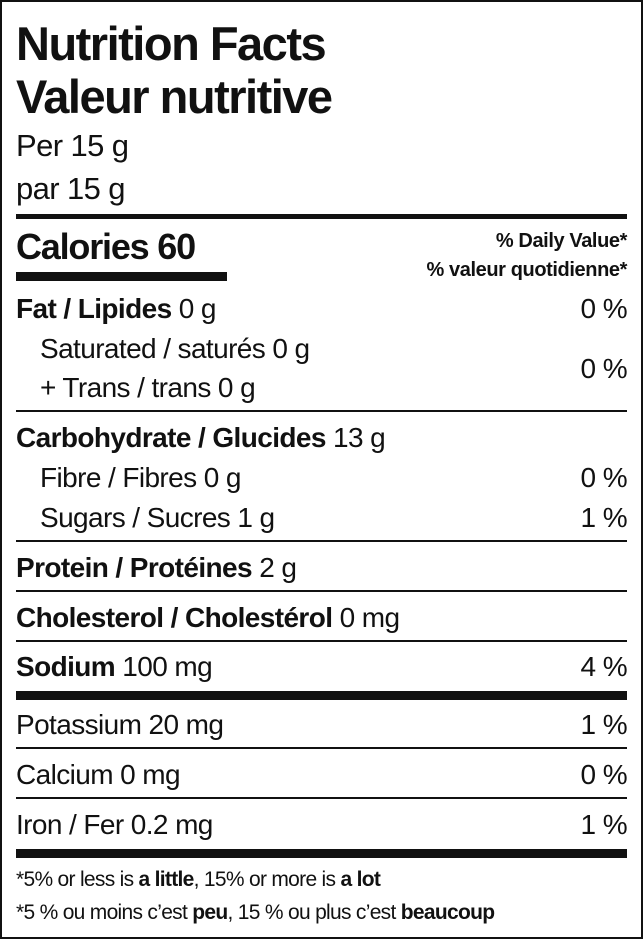 This screenshot has width=643, height=939. I want to click on row-fat: Fat / Lipides 0 g, so click(116, 308).